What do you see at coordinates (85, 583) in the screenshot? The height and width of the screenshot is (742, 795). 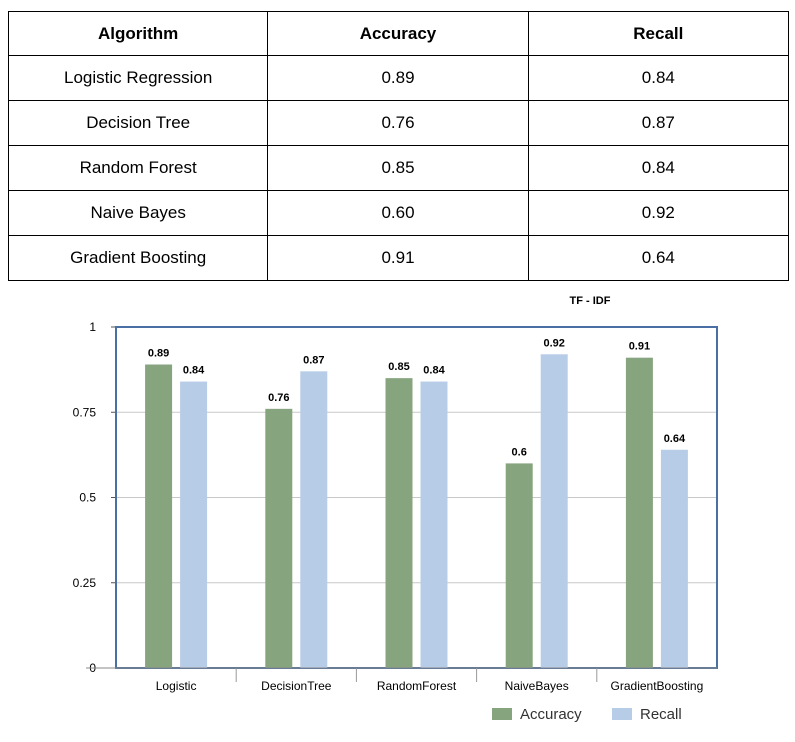 I see `y-tick-label: 0.25` at bounding box center [85, 583].